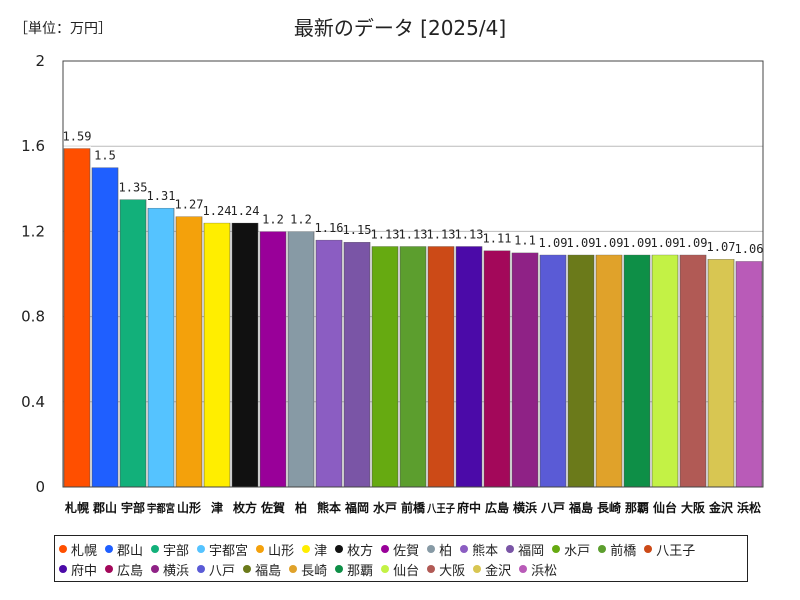  What do you see at coordinates (446, 551) in the screenshot?
I see `legend-label: 柏` at bounding box center [446, 551].